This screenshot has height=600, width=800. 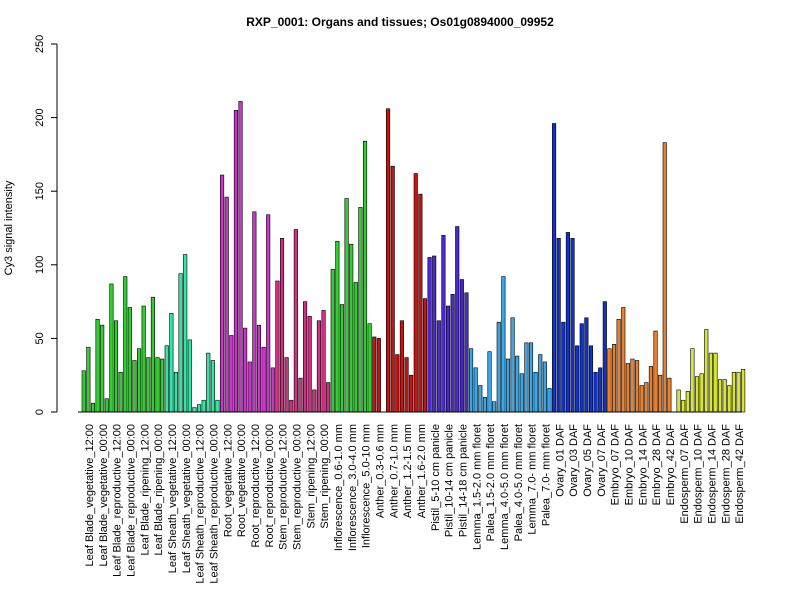 I want to click on x-tick-label: Ovary_01 DAF, so click(x=560, y=460).